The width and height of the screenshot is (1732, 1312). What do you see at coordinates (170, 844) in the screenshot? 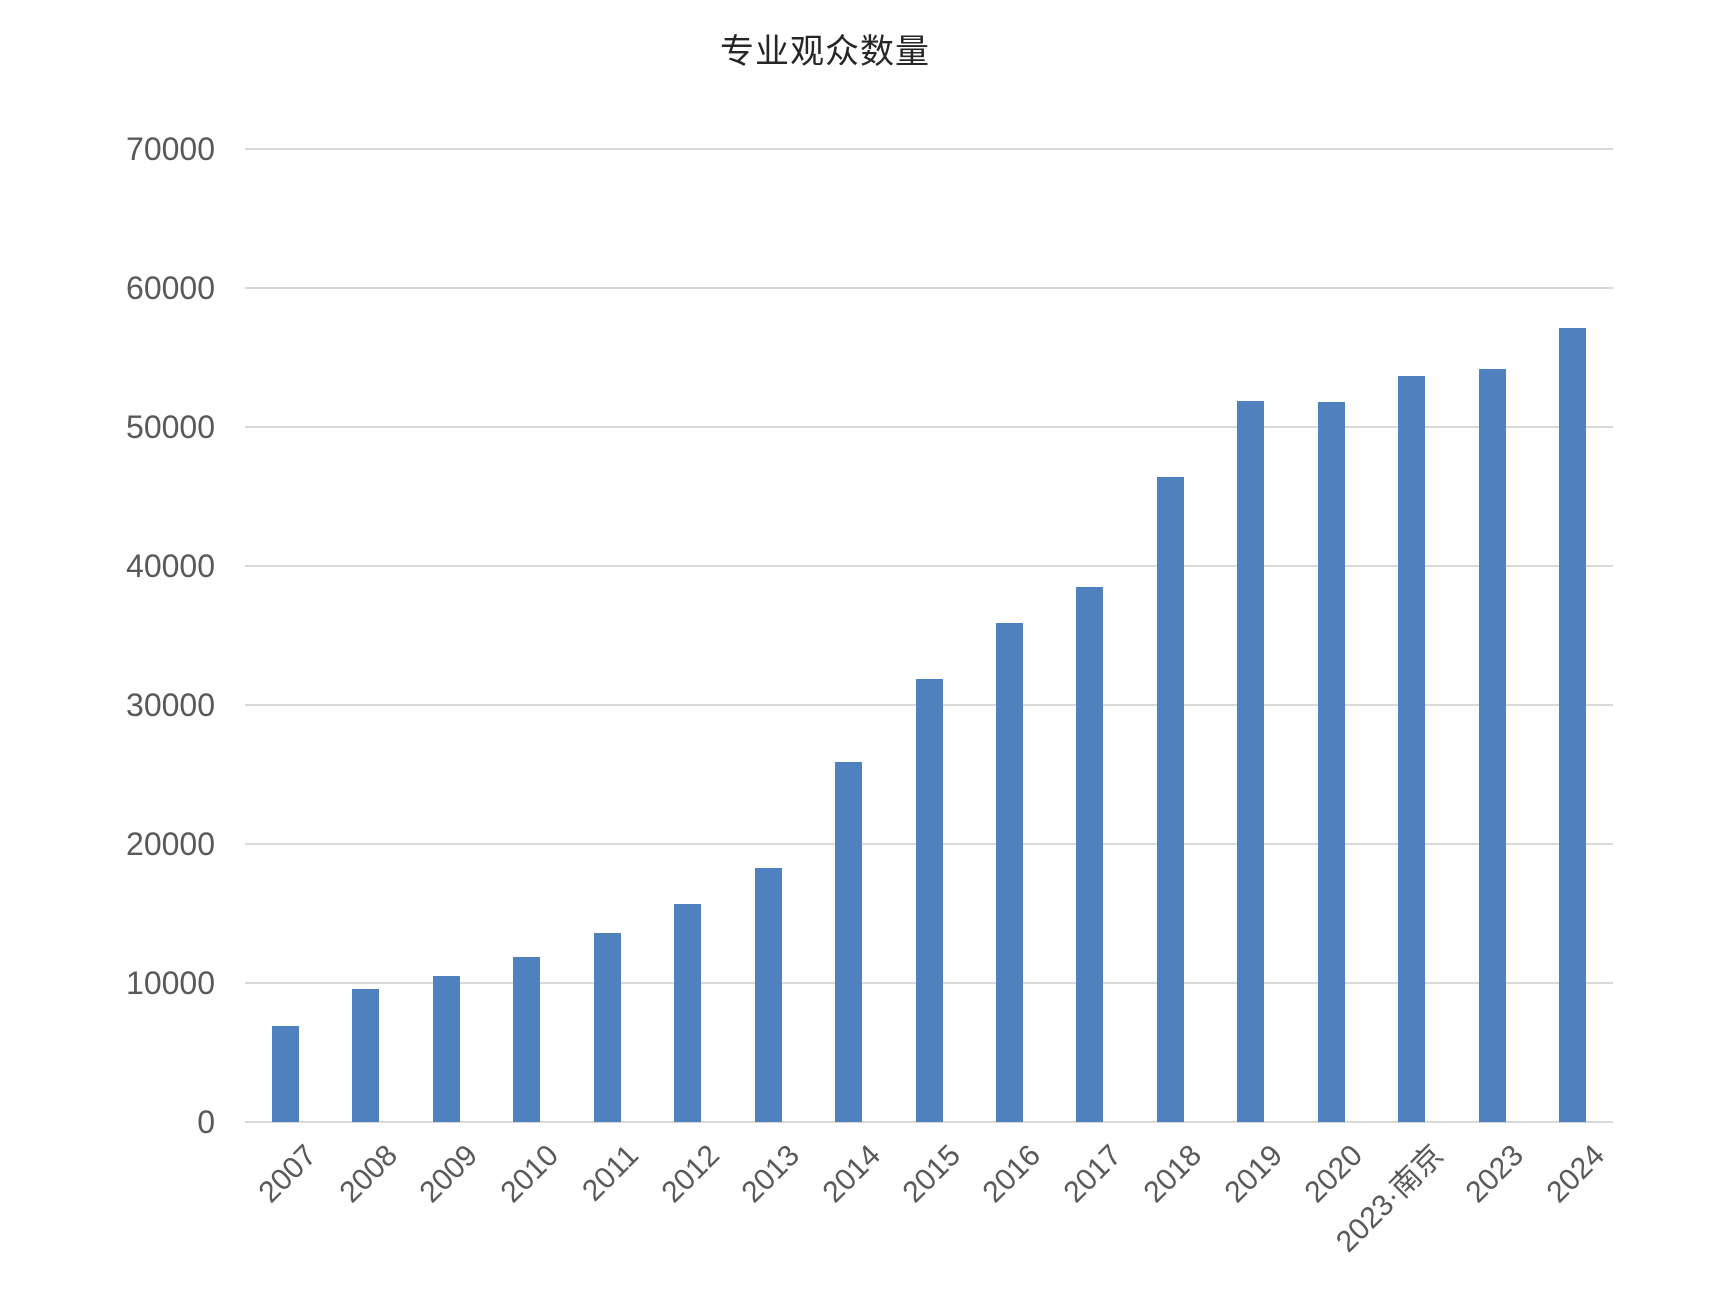
I see `y-tick-label-20000: 20000` at bounding box center [170, 844].